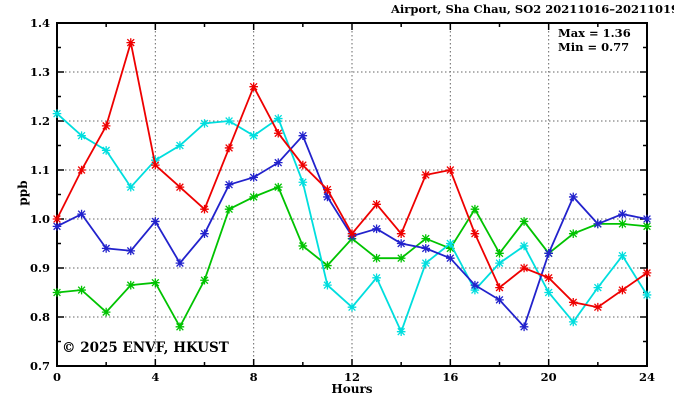  Describe the element at coordinates (532, 9) in the screenshot. I see `chart-title: Airport, Sha Chau, SO2 20211016–20211019` at that location.